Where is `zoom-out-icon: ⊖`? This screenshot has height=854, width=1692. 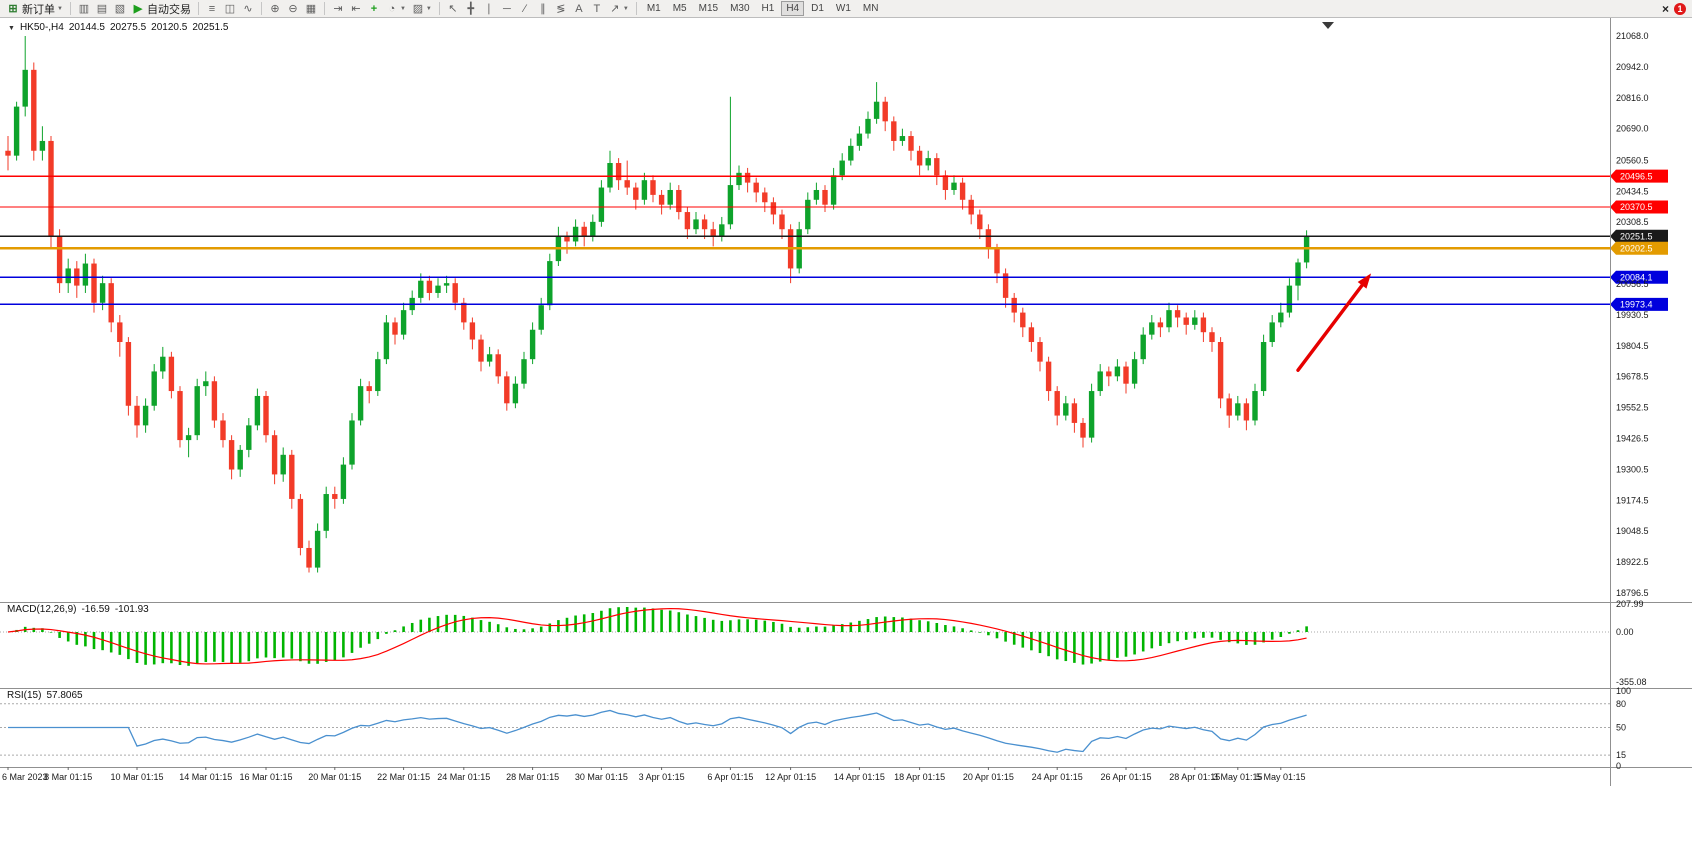 zoom-out-icon: ⊖ is located at coordinates (293, 9).